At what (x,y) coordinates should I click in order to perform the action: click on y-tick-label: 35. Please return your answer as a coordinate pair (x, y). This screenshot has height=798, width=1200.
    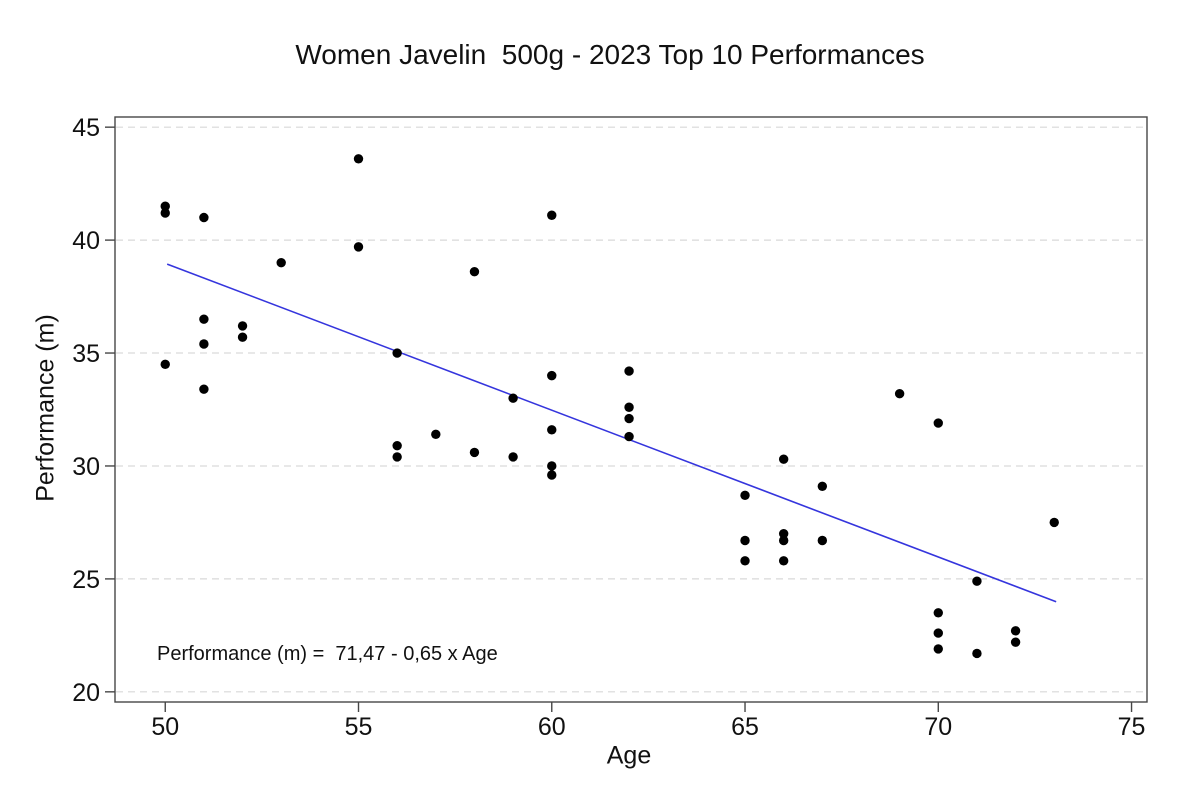
    Looking at the image, I should click on (86, 354).